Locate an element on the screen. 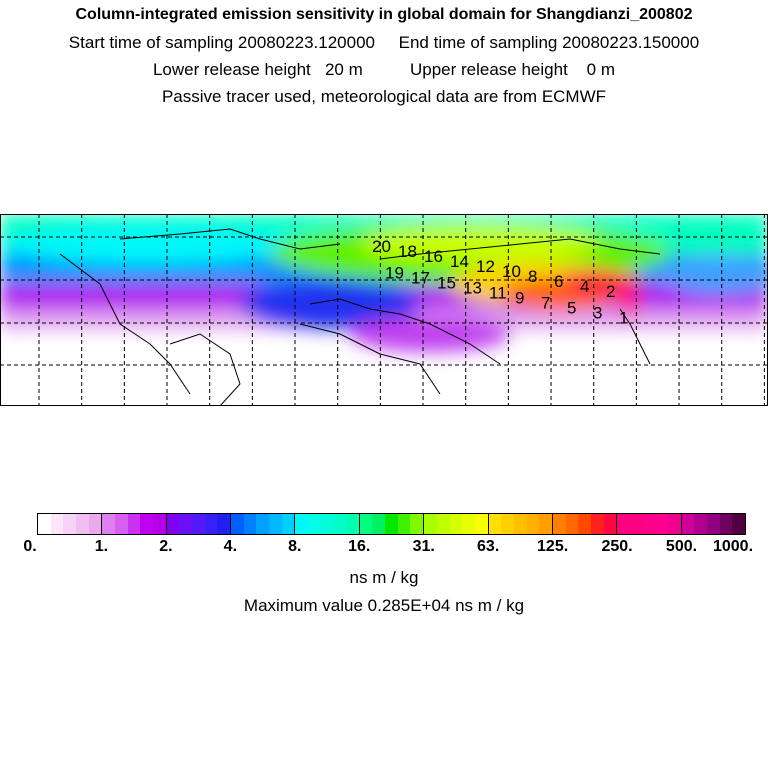 This screenshot has height=768, width=768. colorbar-tick-label: 4. is located at coordinates (230, 546).